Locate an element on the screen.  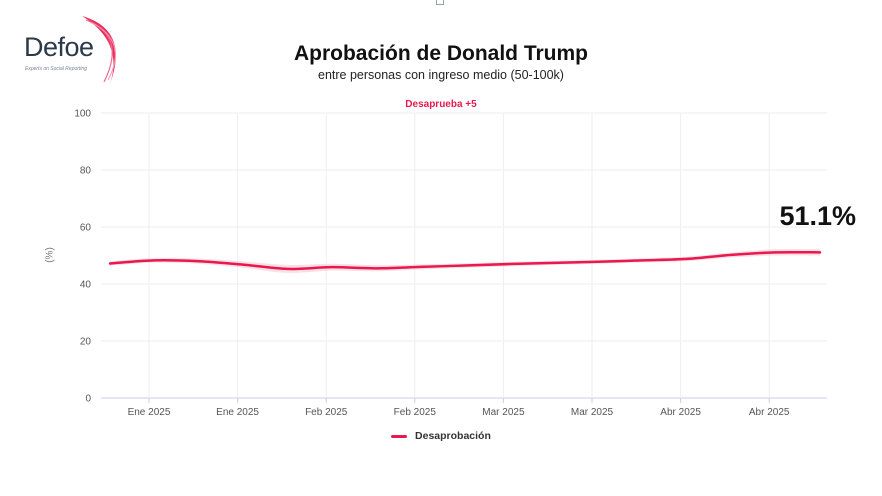
legend-label: Desaprobación is located at coordinates (453, 436).